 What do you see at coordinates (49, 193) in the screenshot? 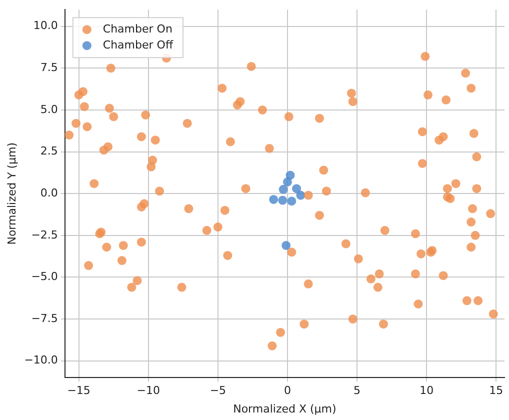
I see `y-tick-label: 0.0` at bounding box center [49, 193].